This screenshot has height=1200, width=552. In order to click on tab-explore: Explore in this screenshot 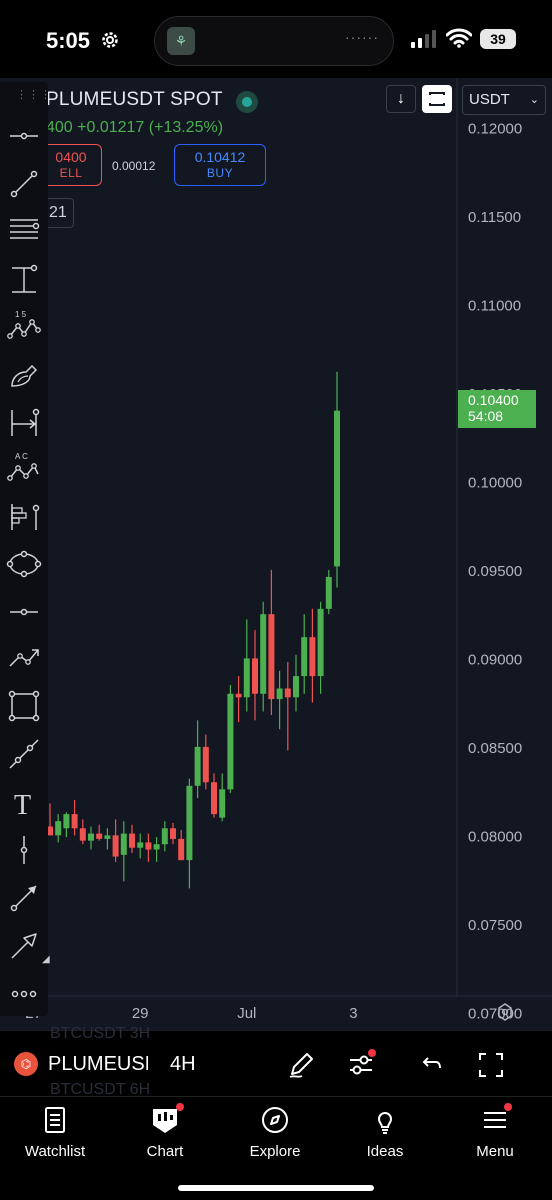, I will do `click(275, 1135)`.